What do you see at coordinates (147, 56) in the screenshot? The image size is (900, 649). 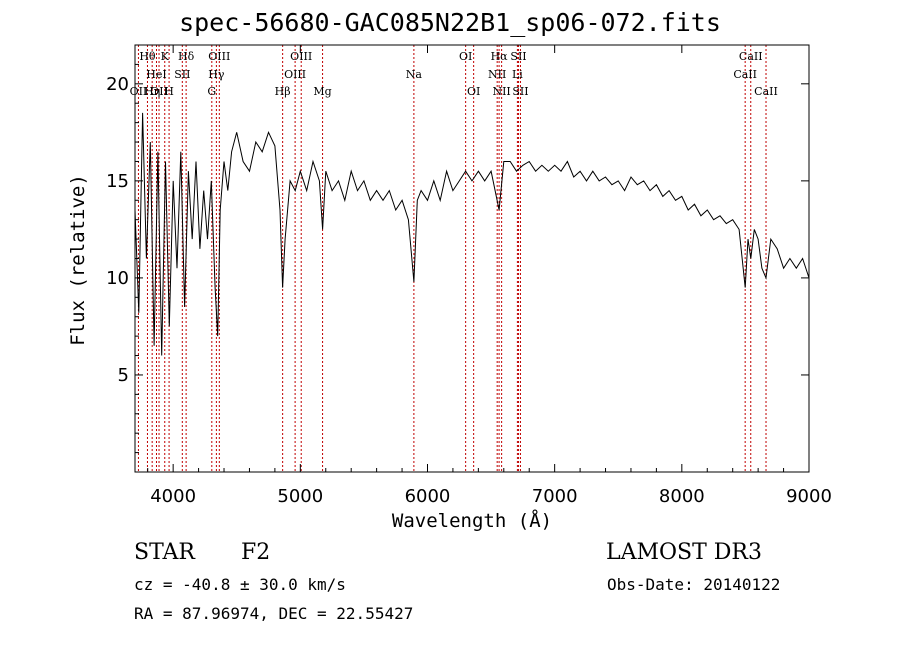 I see `line-marker-label-1: Hθ` at bounding box center [147, 56].